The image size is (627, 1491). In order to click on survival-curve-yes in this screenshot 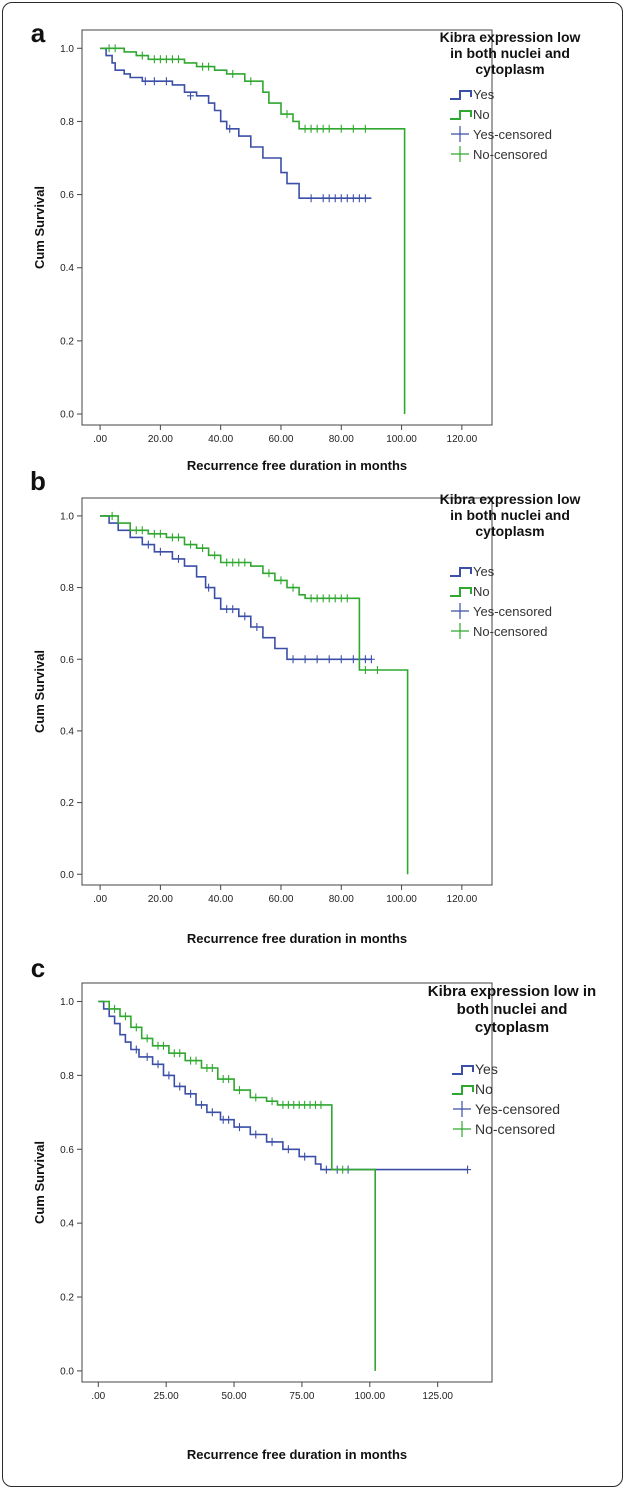, I will do `click(283, 1085)`.